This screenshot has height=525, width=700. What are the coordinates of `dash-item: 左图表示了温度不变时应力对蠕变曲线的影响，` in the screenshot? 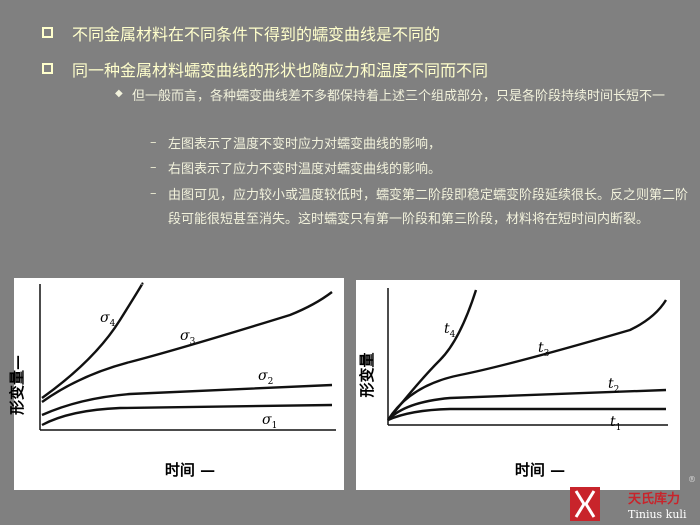 It's located at (305, 144).